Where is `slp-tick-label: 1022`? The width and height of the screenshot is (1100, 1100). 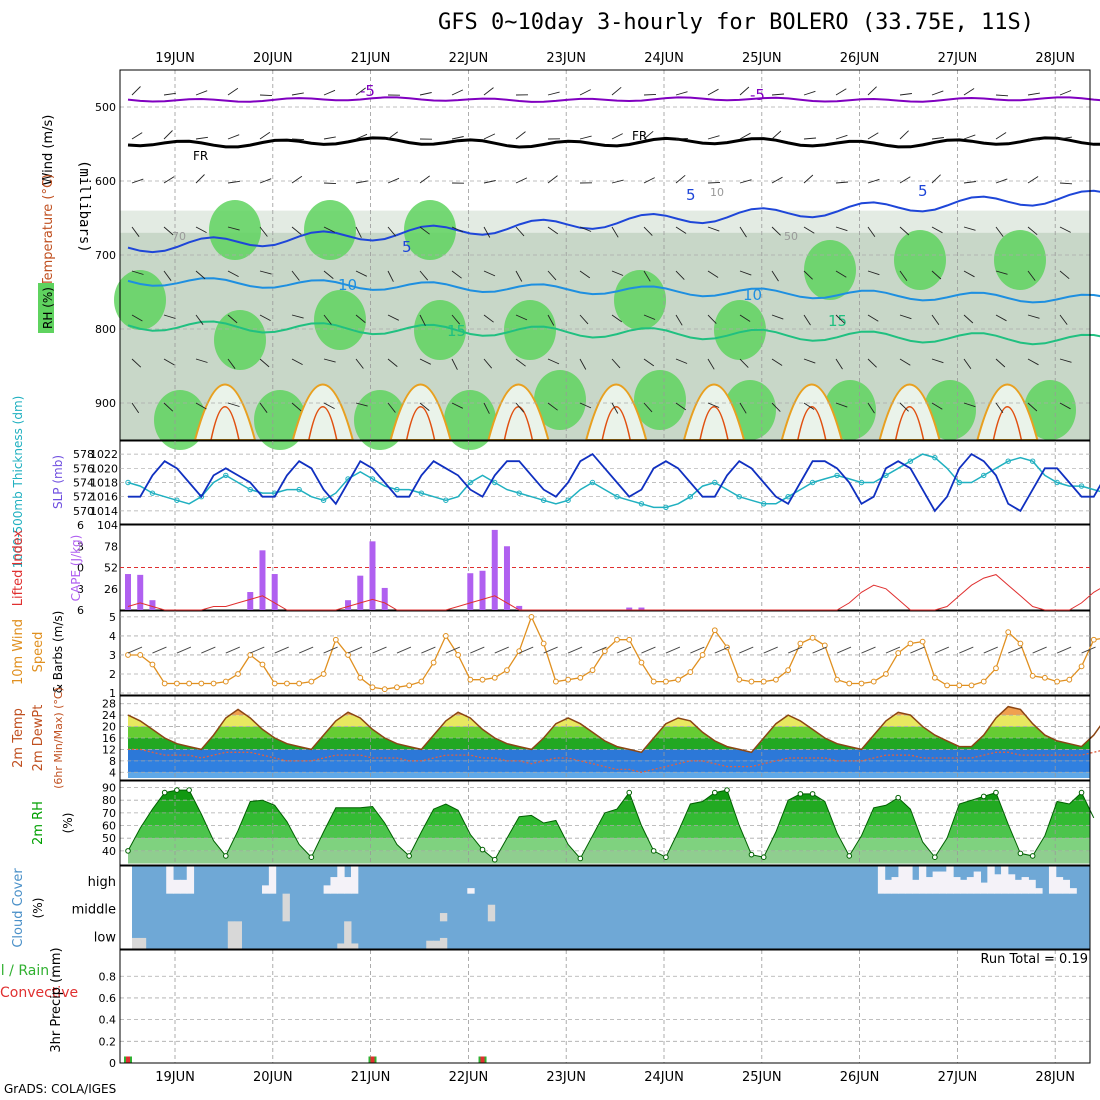
slp-tick-label: 1022 is located at coordinates (104, 454).